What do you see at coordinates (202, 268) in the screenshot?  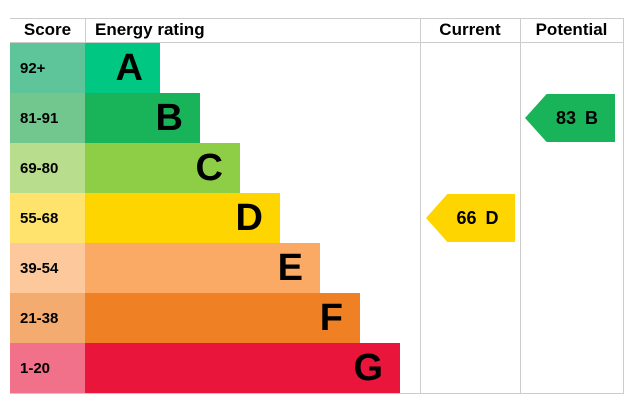 I see `band-bar: E` at bounding box center [202, 268].